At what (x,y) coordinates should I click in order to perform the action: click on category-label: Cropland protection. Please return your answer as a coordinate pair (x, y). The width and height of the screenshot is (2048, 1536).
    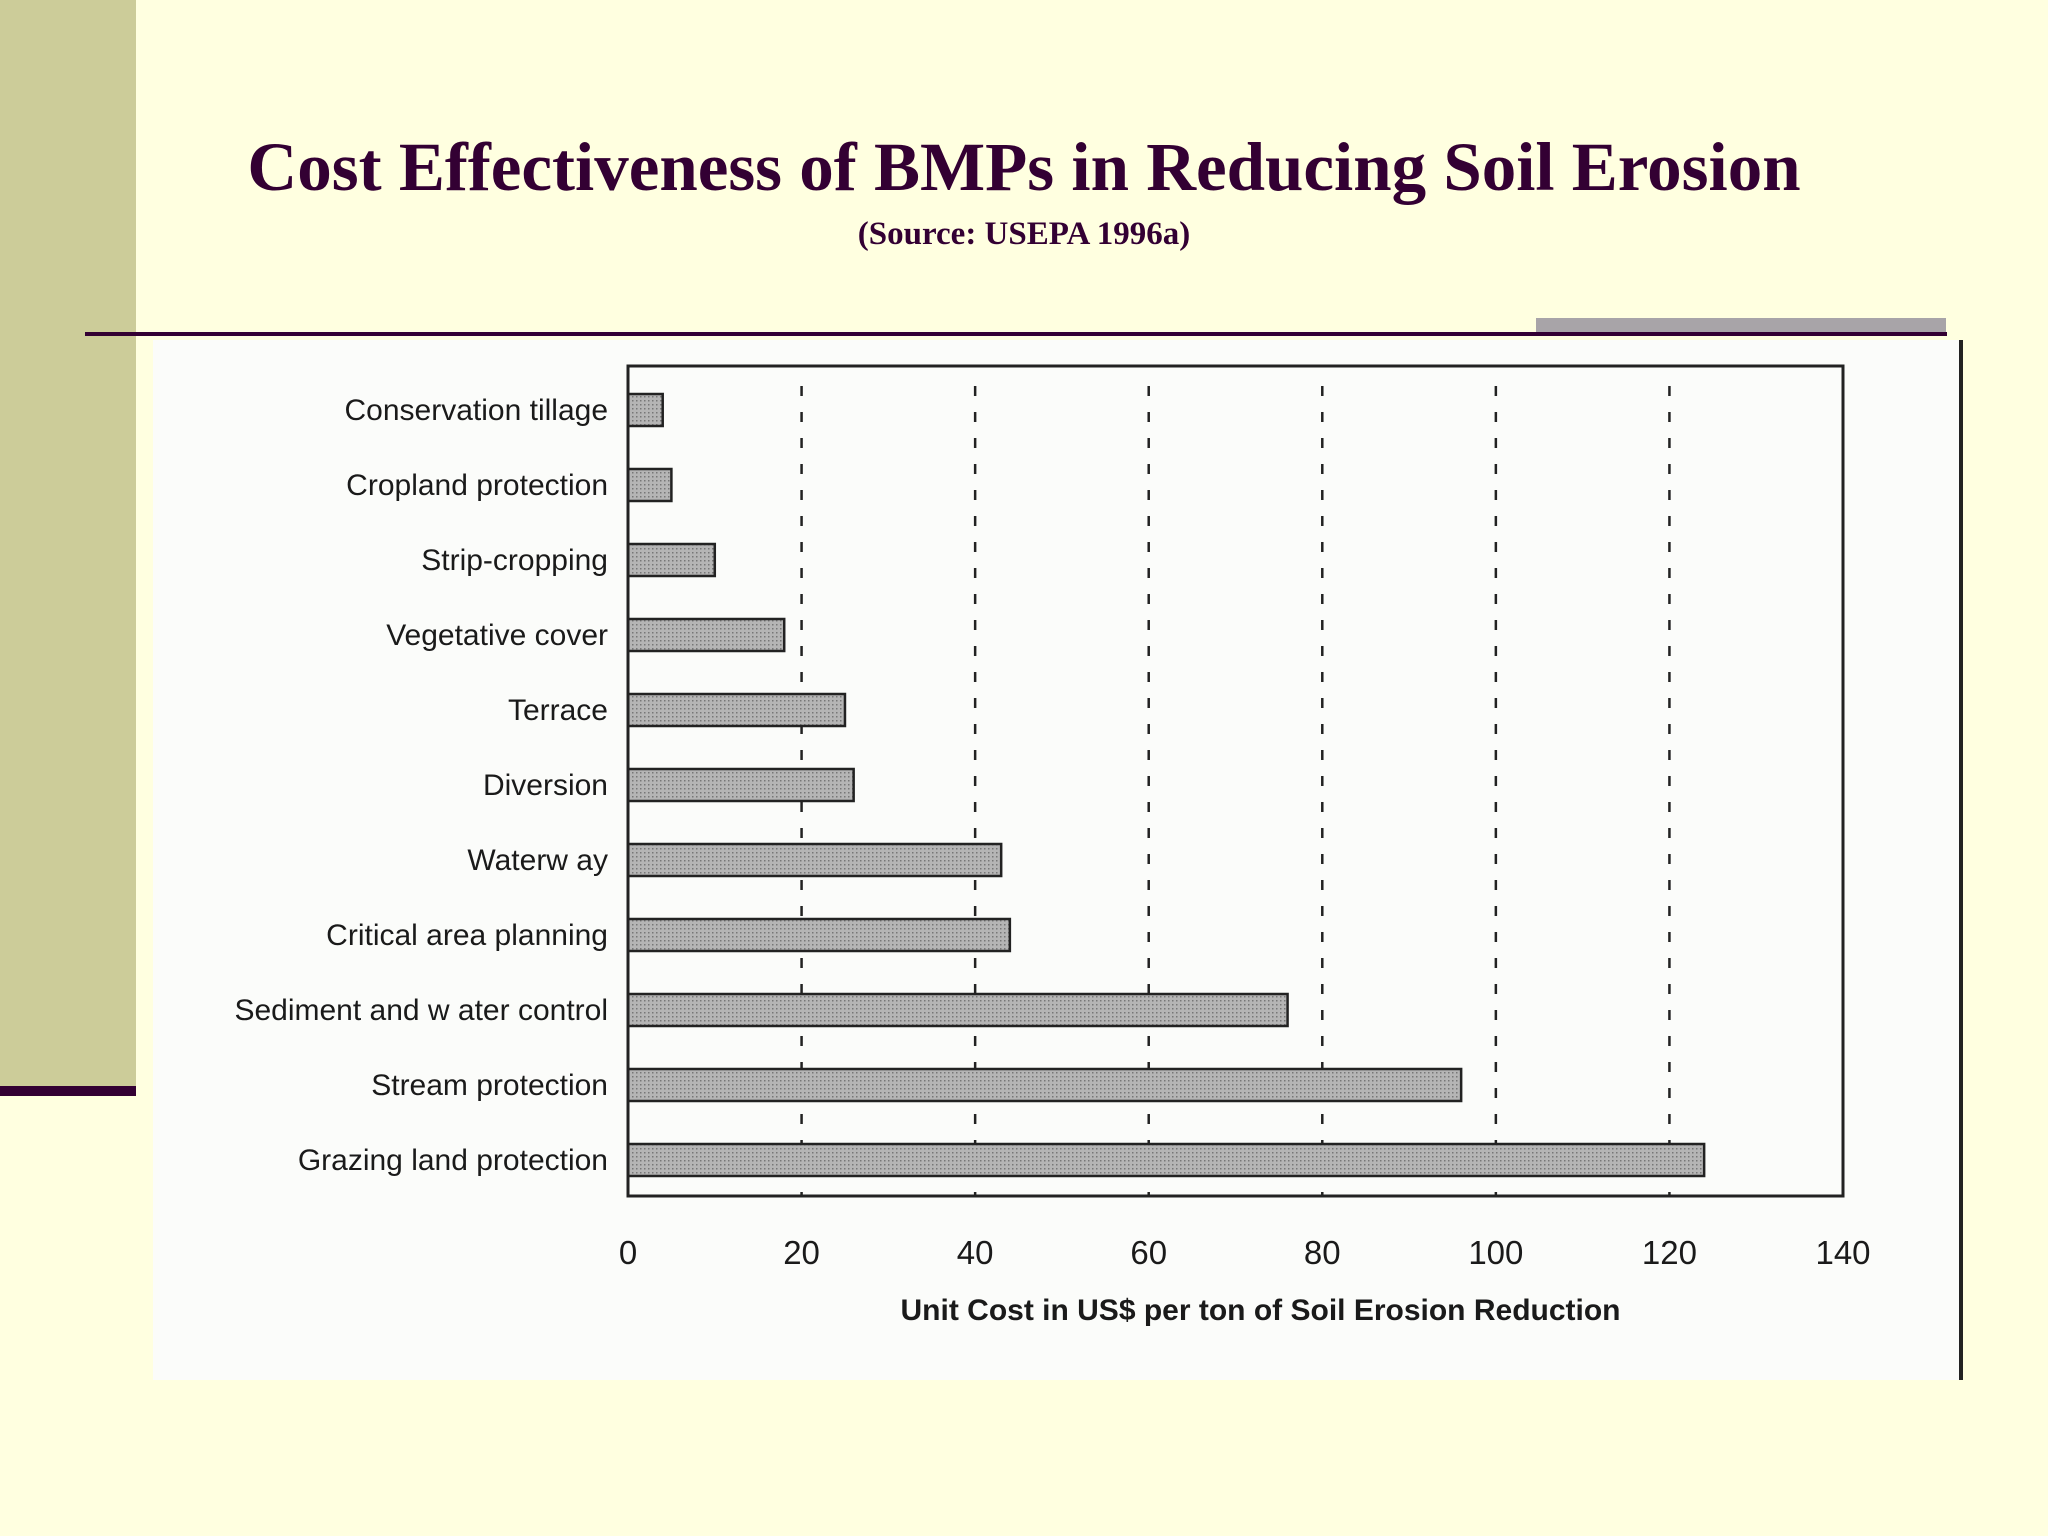
    Looking at the image, I should click on (477, 485).